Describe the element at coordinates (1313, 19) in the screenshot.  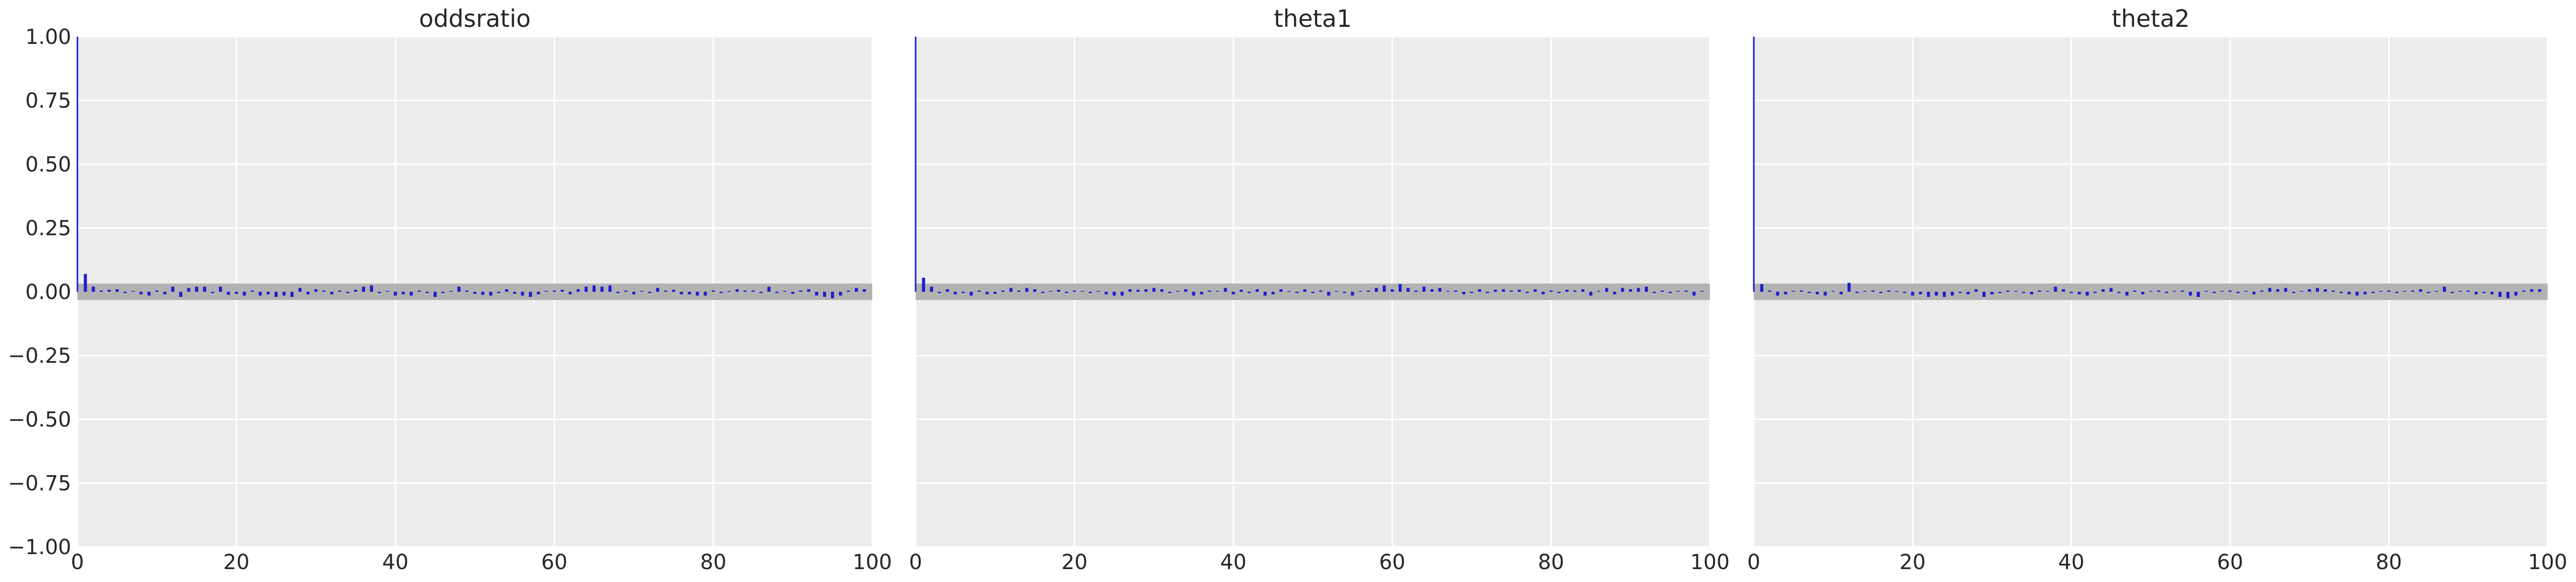
I see `panel-title-theta1: theta1` at that location.